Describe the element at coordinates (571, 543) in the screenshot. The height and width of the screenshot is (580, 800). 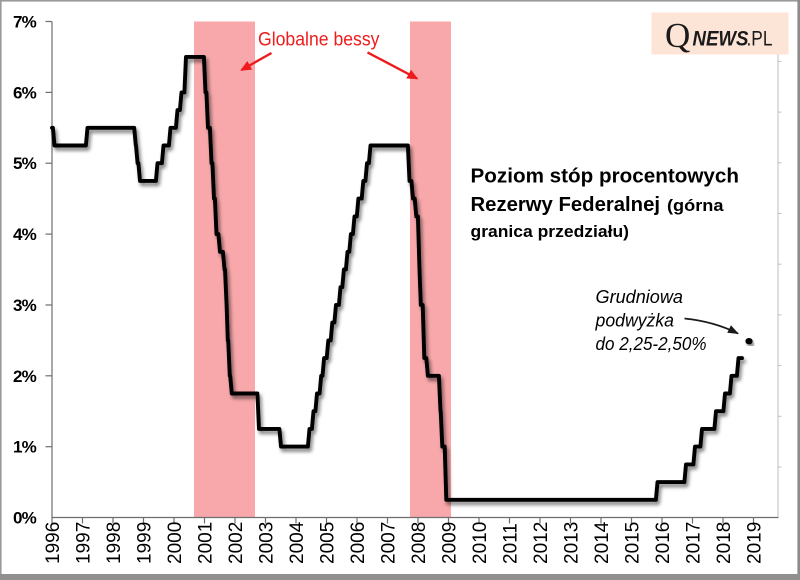
I see `svg-text: 2013` at that location.